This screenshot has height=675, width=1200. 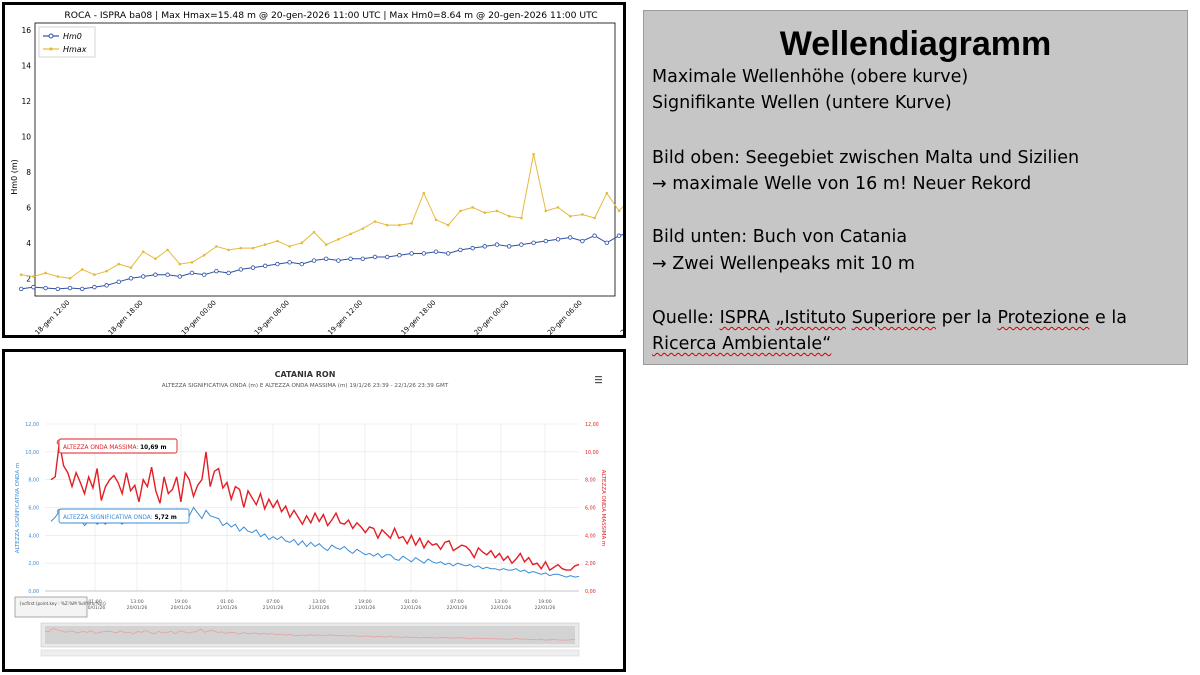 What do you see at coordinates (26, 101) in the screenshot?
I see `roca-y-tick-label: 12` at bounding box center [26, 101].